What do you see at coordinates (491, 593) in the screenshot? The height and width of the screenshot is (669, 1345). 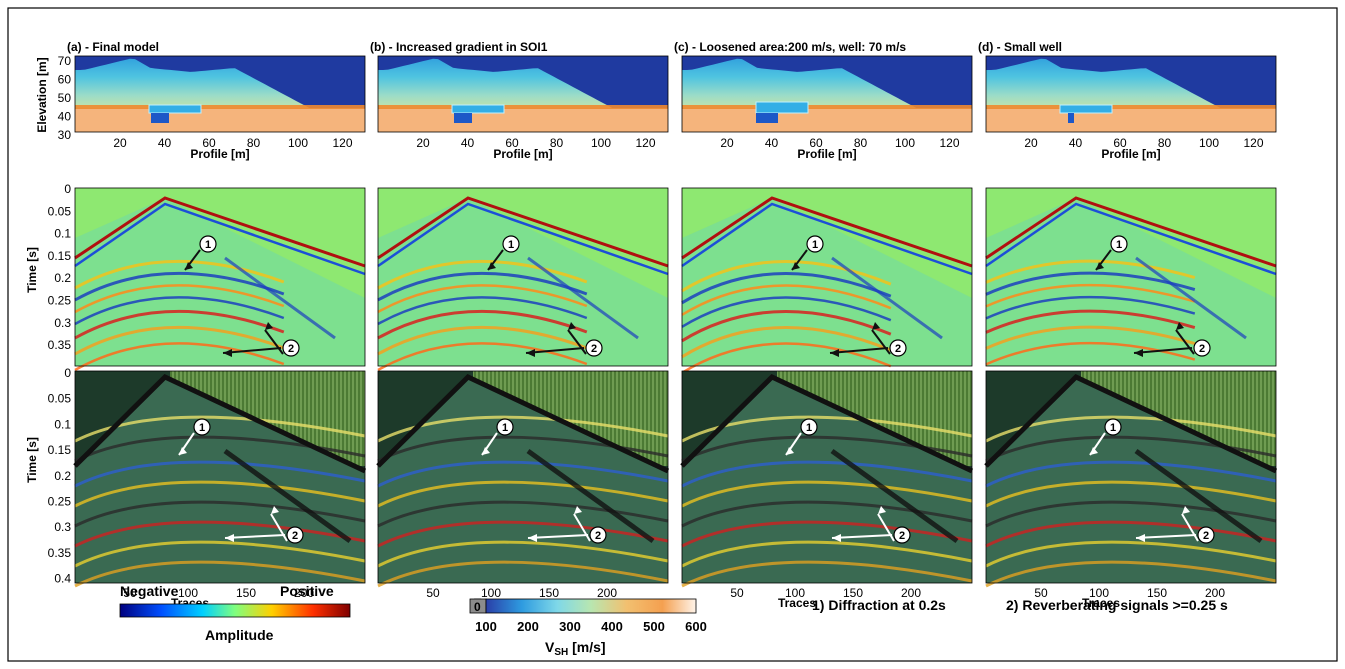 I see `trace-tick: 100` at bounding box center [491, 593].